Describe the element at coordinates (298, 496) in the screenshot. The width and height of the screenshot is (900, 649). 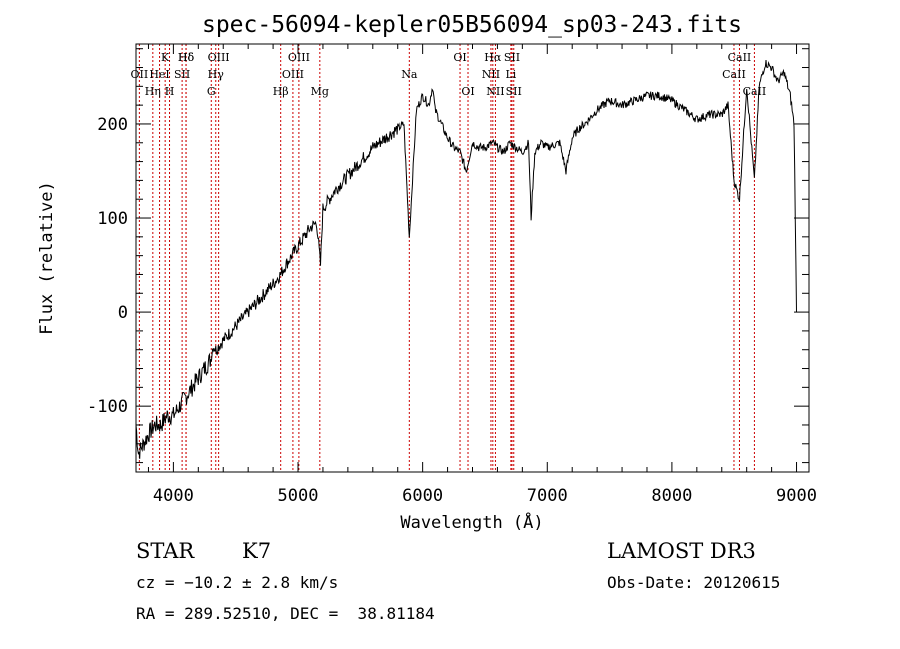
I see `x-tick-label: 5000` at that location.